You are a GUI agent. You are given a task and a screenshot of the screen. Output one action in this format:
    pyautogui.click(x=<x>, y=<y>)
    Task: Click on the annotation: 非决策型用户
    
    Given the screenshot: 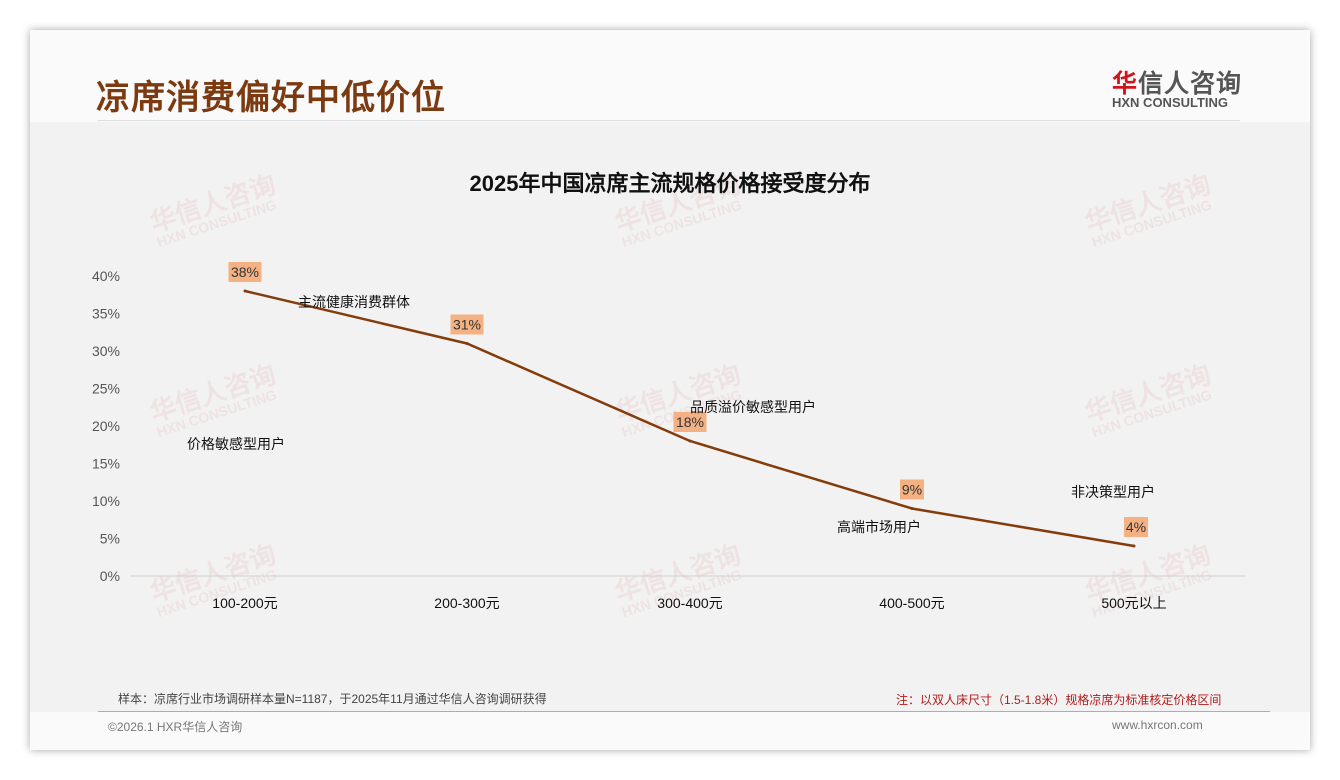 What is the action you would take?
    pyautogui.click(x=1113, y=492)
    